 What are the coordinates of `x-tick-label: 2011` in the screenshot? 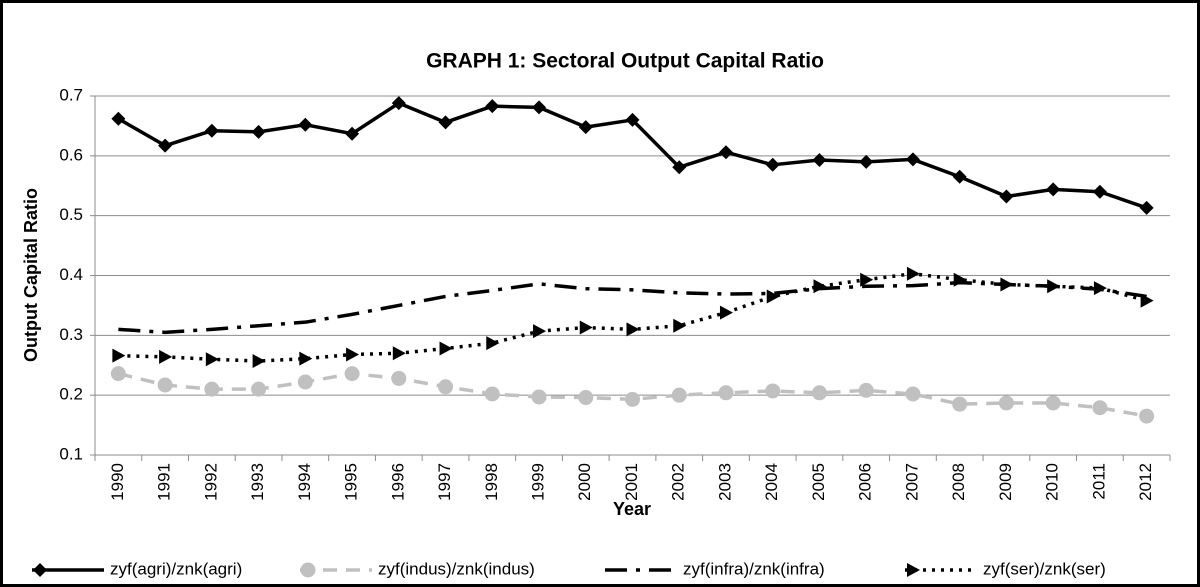 It's located at (1098, 481).